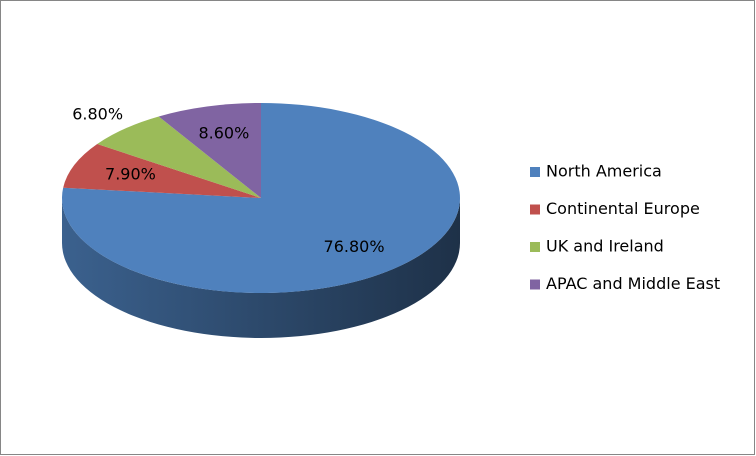  Describe the element at coordinates (605, 246) in the screenshot. I see `legend-label: UK and Ireland` at that location.